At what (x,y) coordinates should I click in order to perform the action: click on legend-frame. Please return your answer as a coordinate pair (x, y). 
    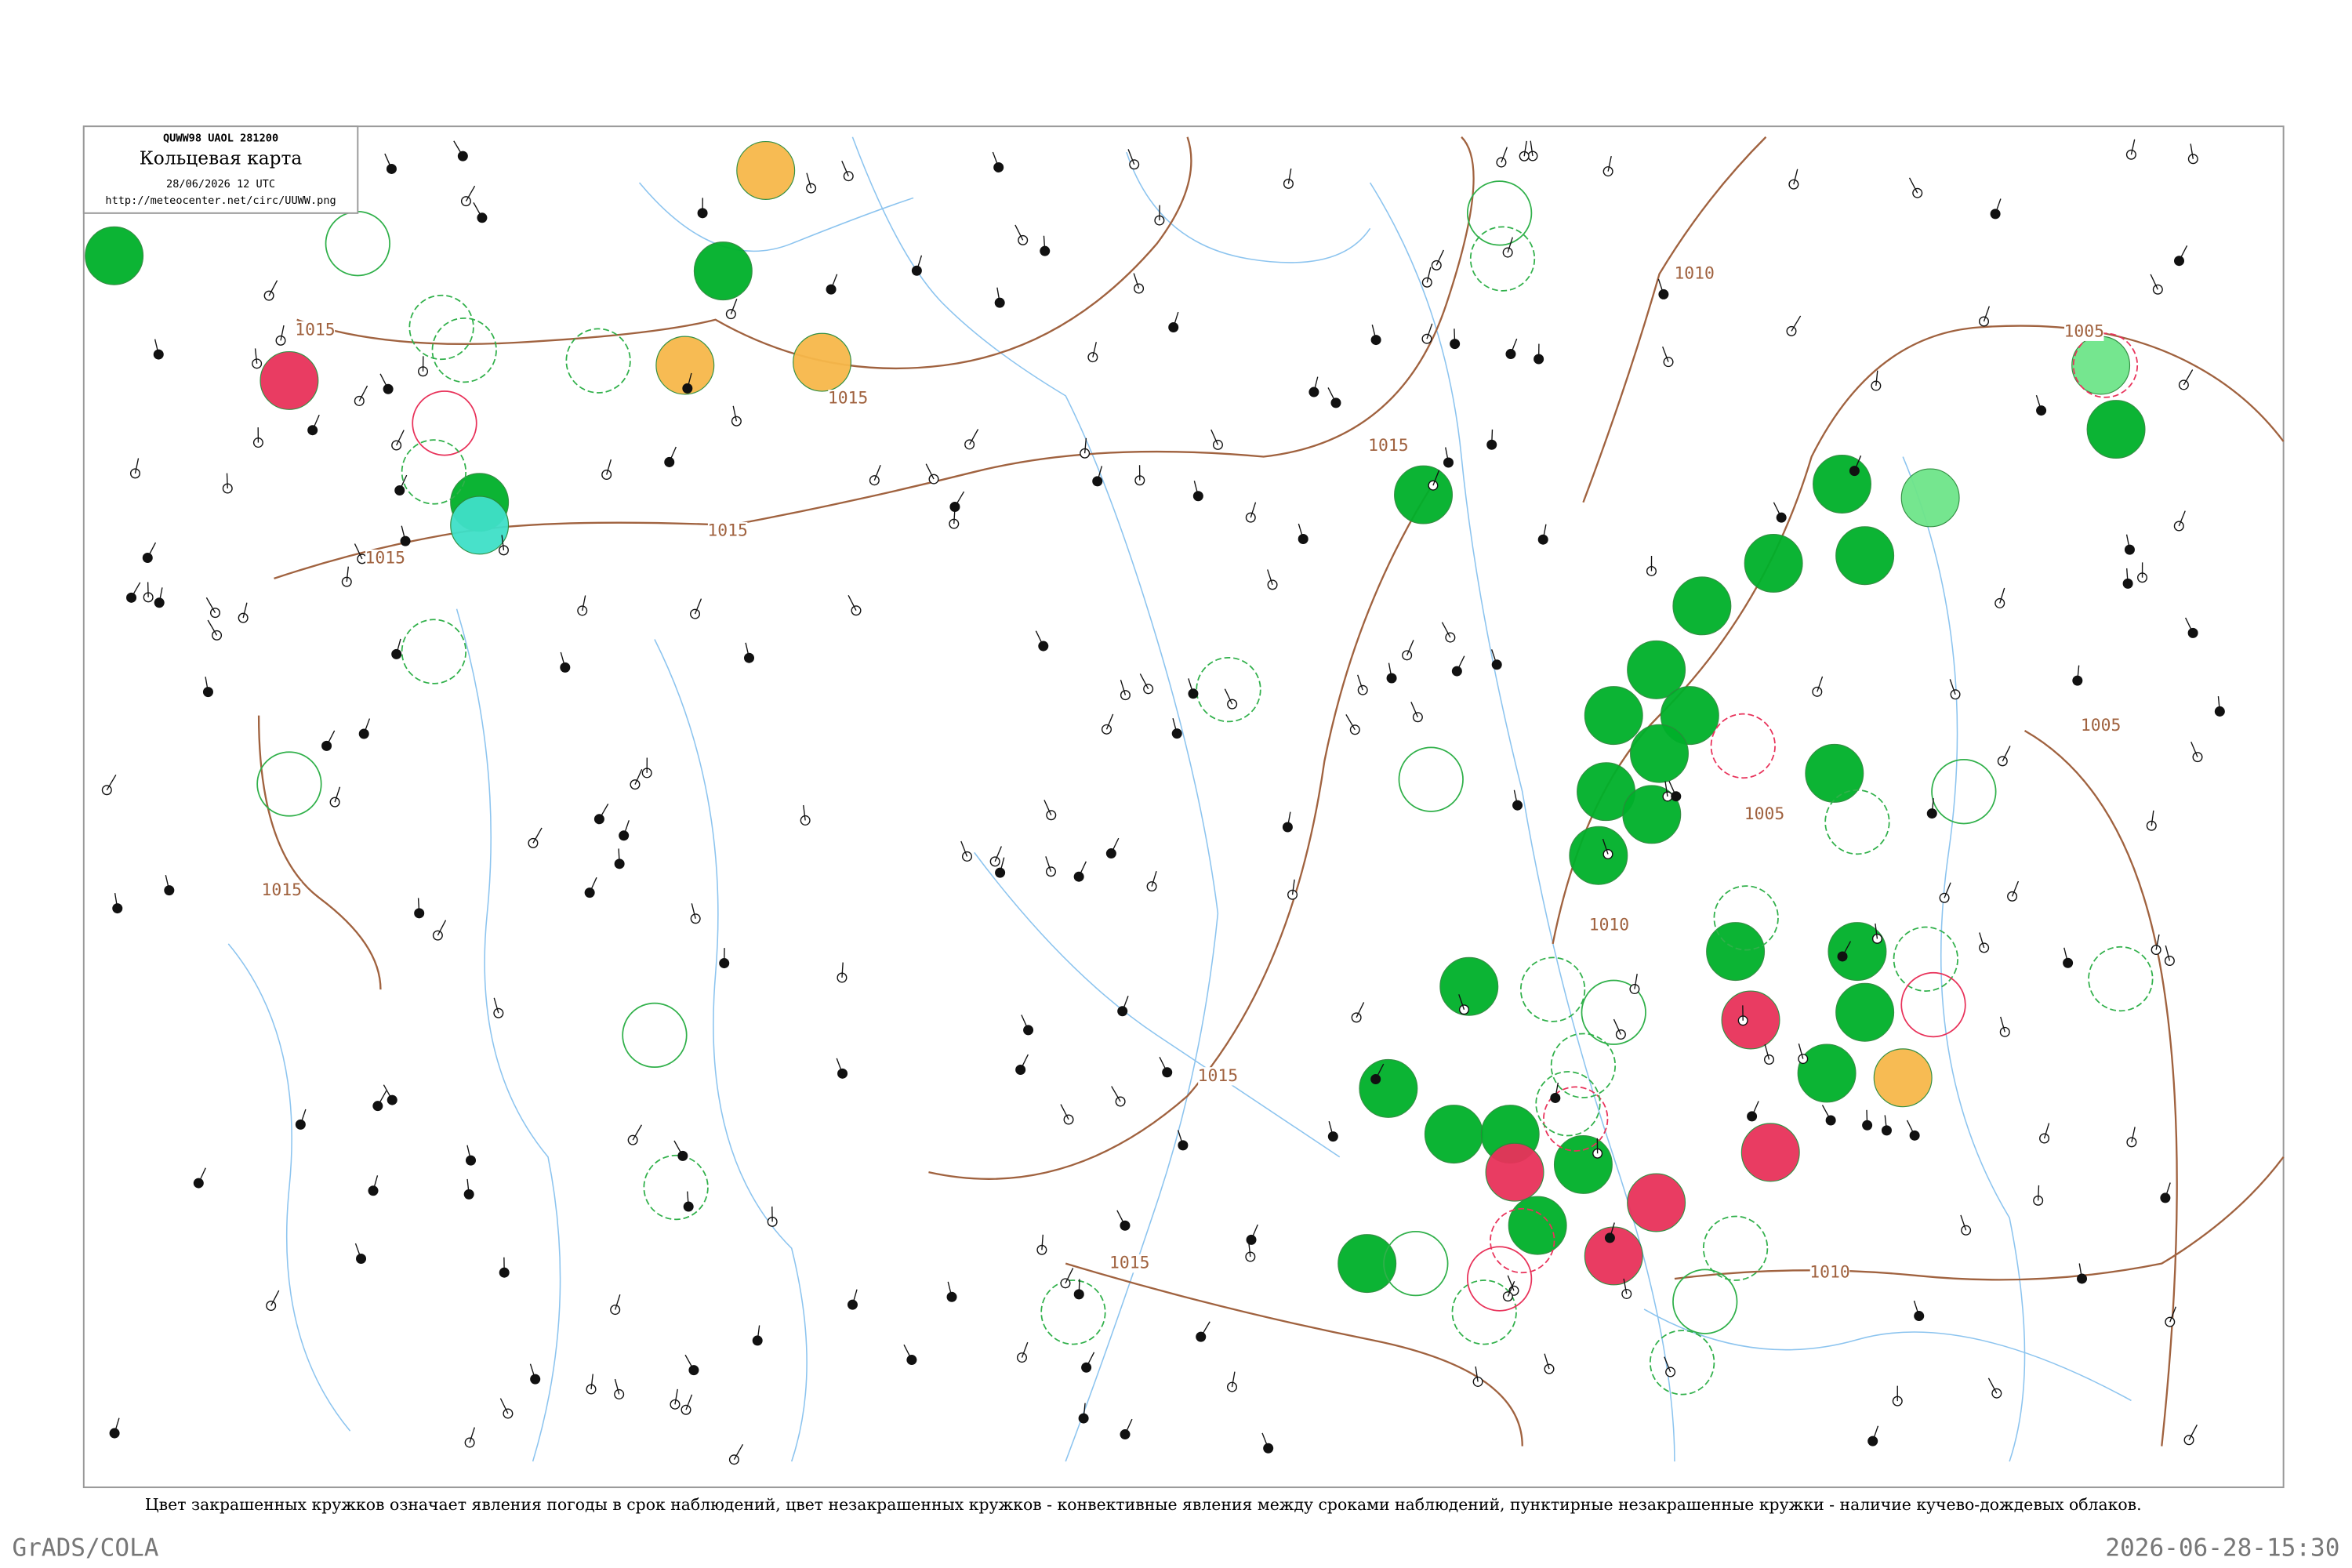
    Looking at the image, I should click on (220, 169).